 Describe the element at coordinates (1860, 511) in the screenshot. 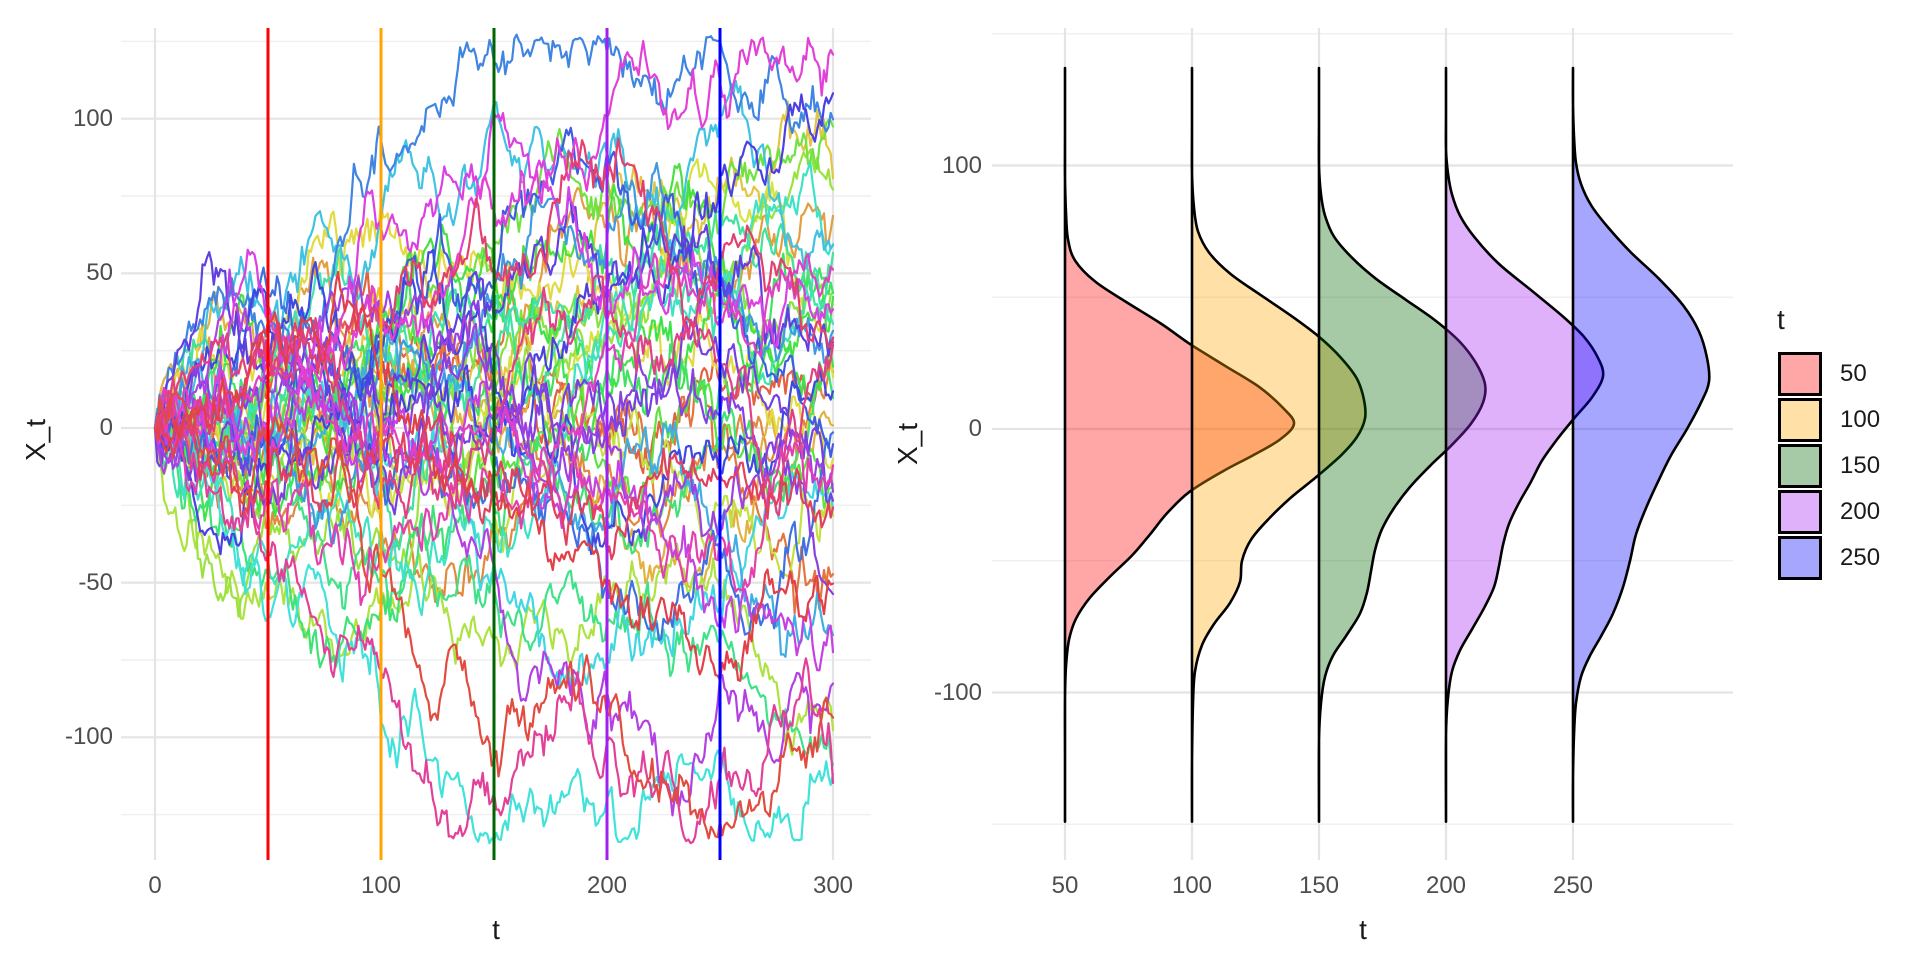

I see `legend-label-200: 200` at that location.